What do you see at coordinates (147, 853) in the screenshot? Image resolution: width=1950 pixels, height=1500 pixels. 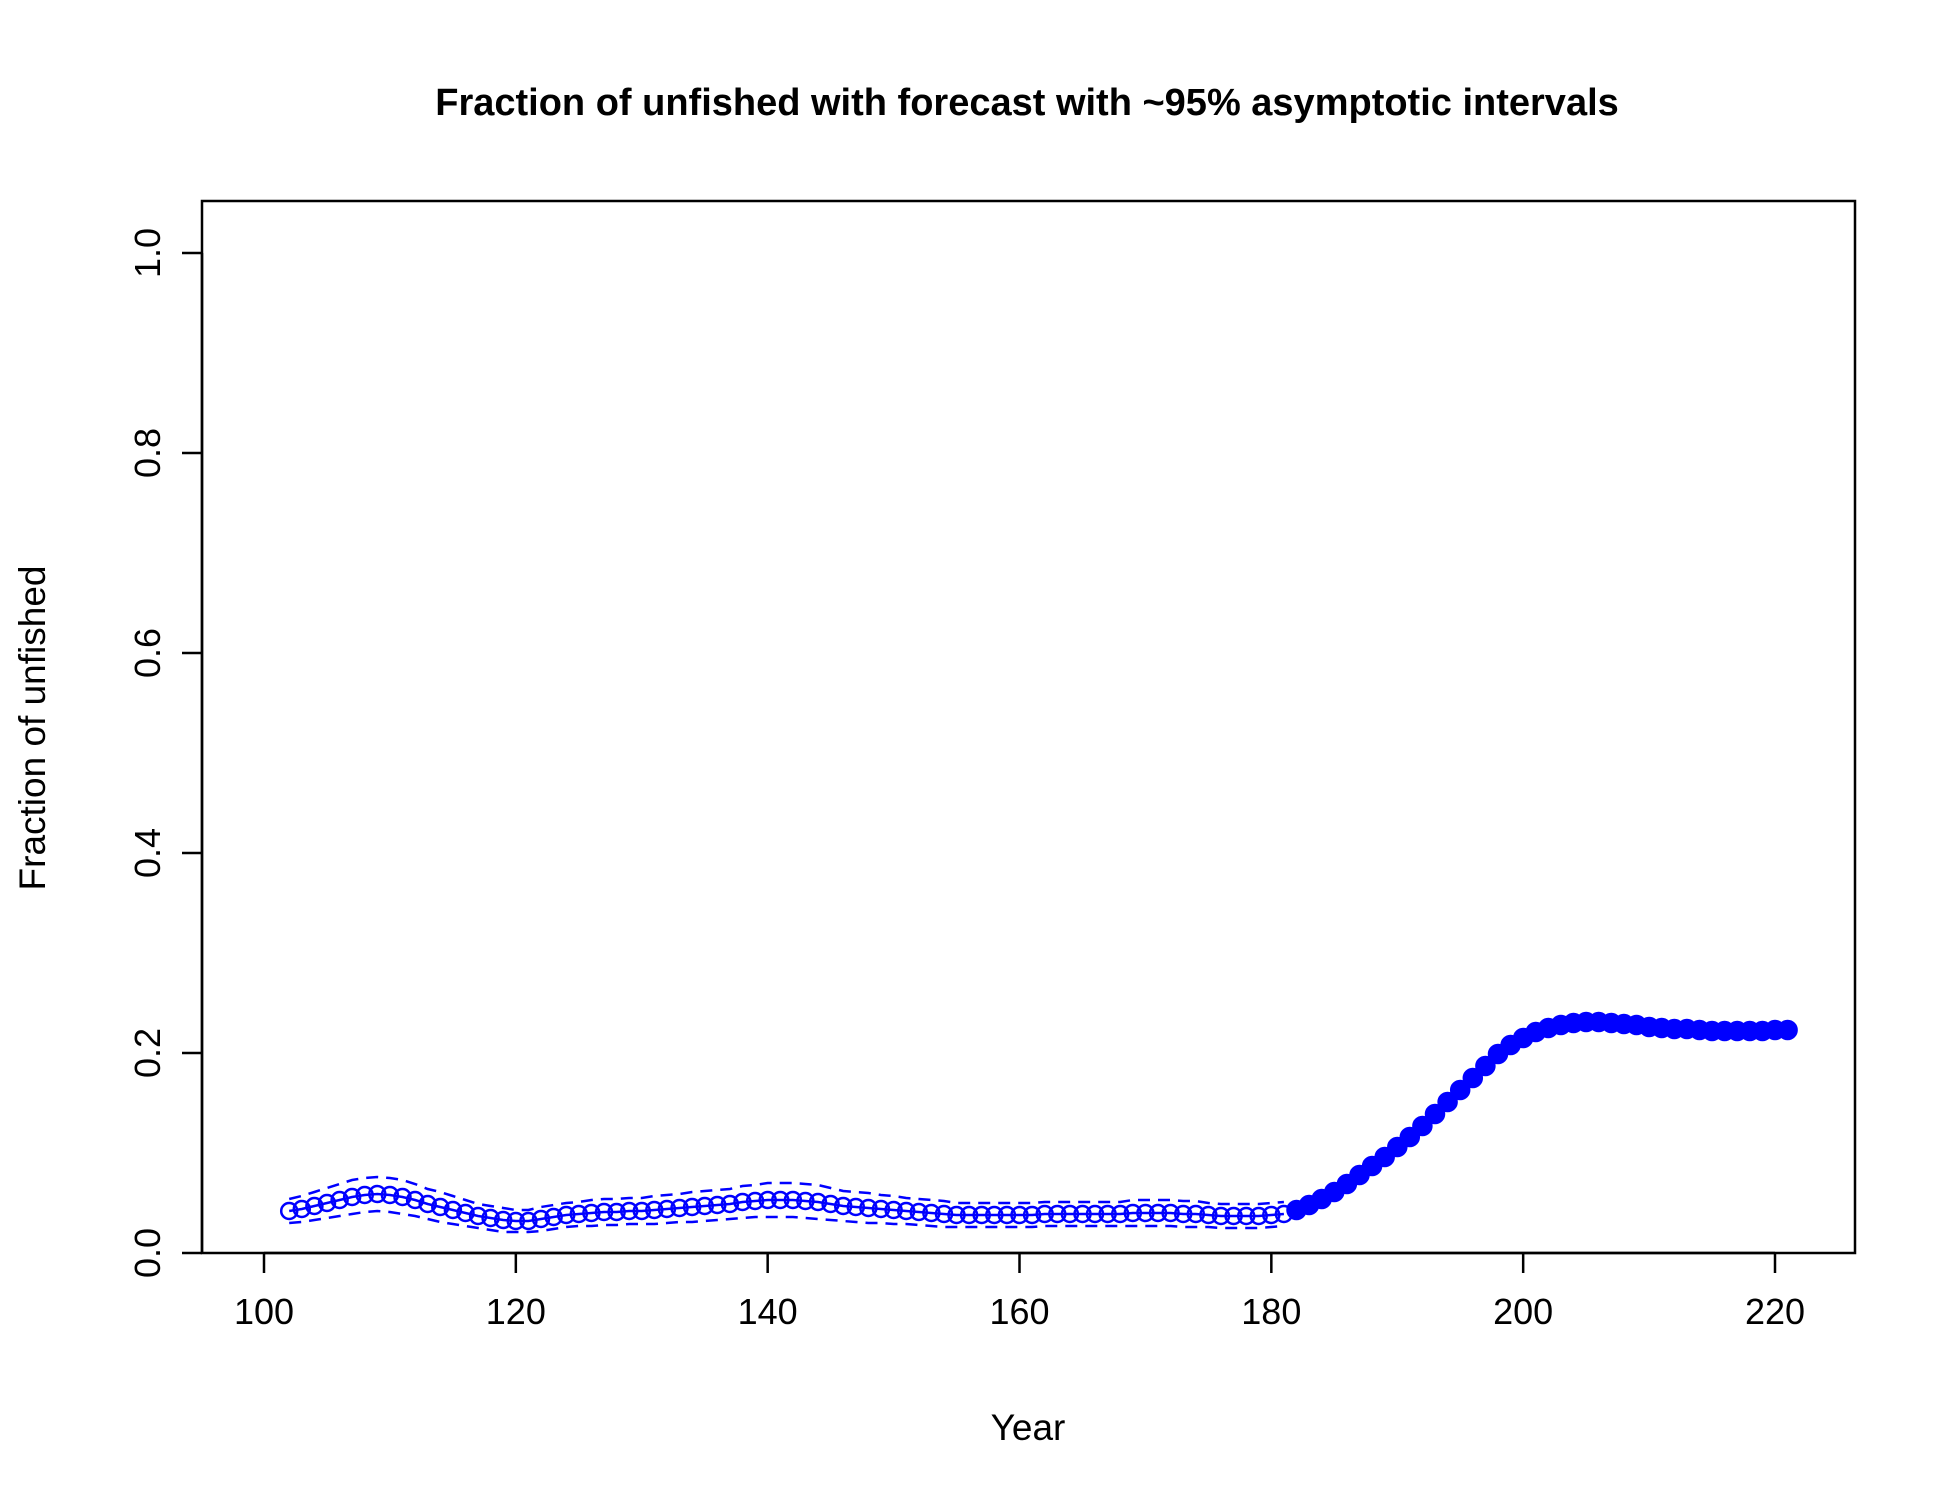 I see `y-tick-label: 0.4` at bounding box center [147, 853].